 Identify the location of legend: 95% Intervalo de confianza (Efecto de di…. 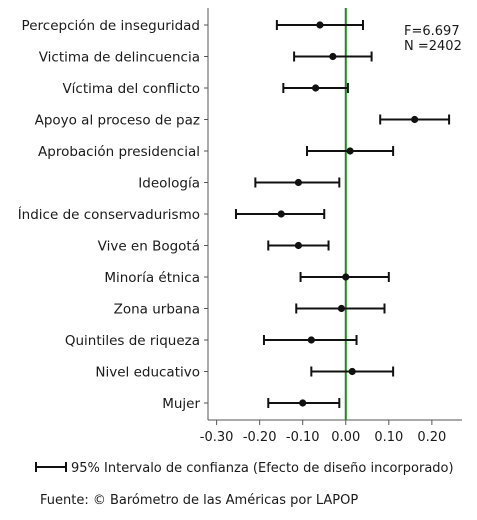
(244, 468).